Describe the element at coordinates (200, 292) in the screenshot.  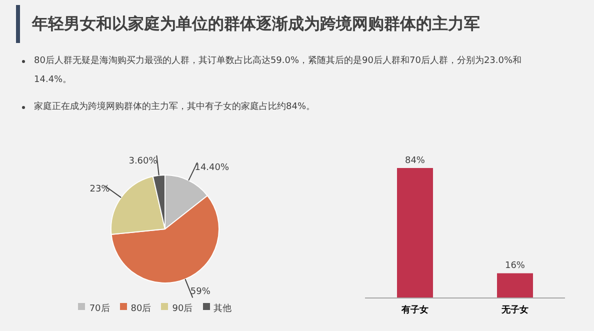
I see `data-label: 59%` at that location.